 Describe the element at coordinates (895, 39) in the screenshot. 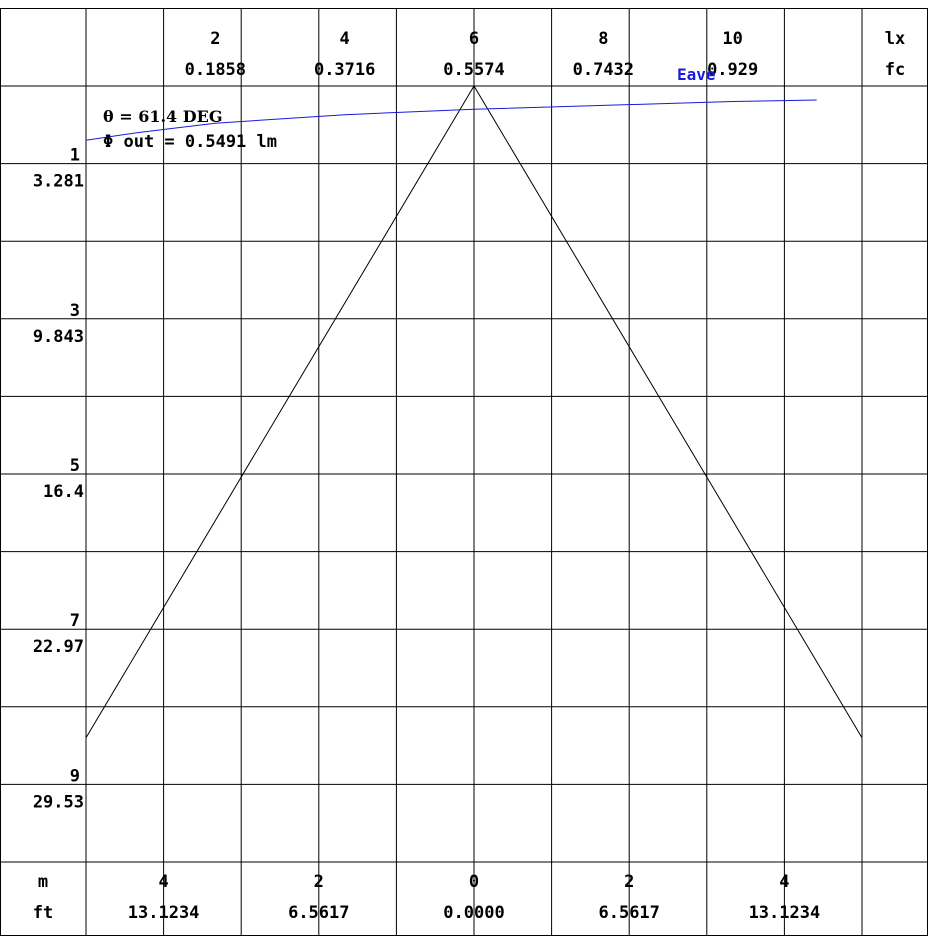

I see `top-axis-unit-lx: lx` at that location.